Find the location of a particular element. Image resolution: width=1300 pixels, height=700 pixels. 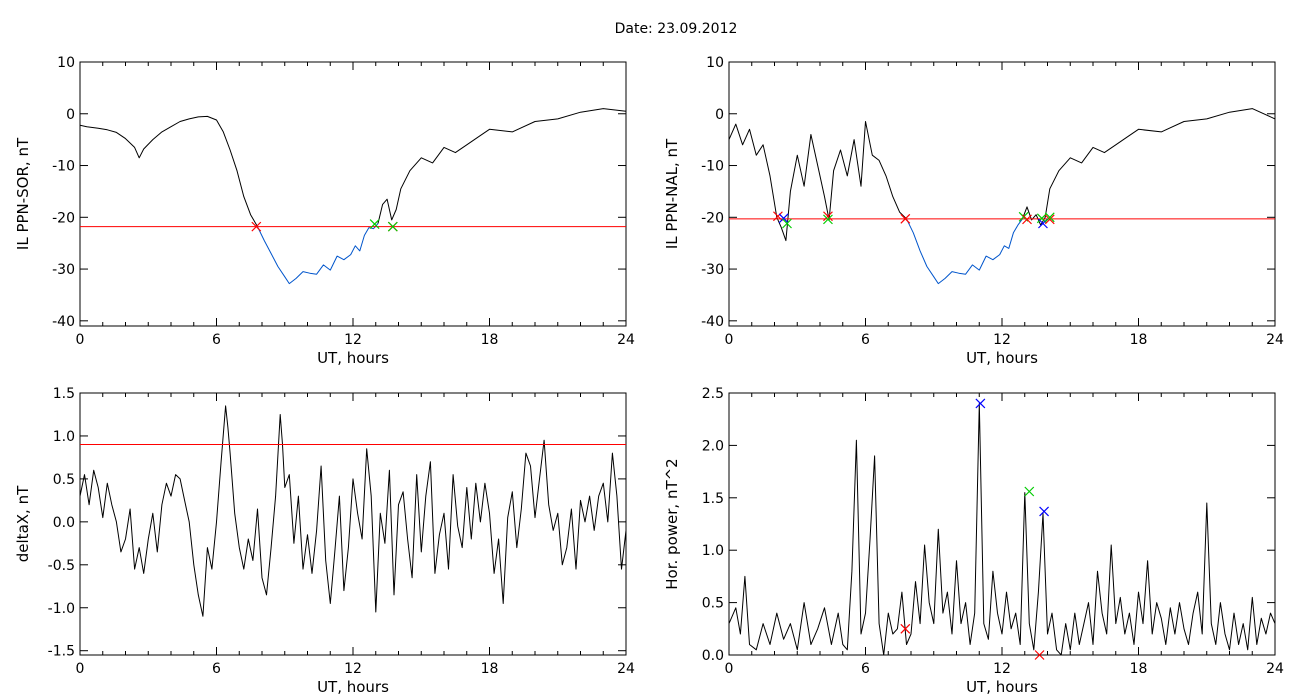

y-tick-label: -1.5 is located at coordinates (61, 652).